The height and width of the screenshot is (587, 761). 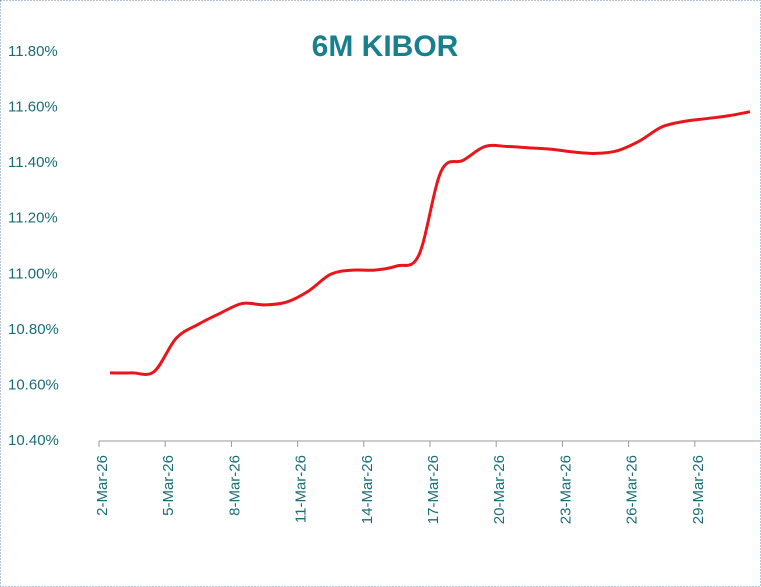 I want to click on y-tick-label: 11.40%, so click(x=33, y=162).